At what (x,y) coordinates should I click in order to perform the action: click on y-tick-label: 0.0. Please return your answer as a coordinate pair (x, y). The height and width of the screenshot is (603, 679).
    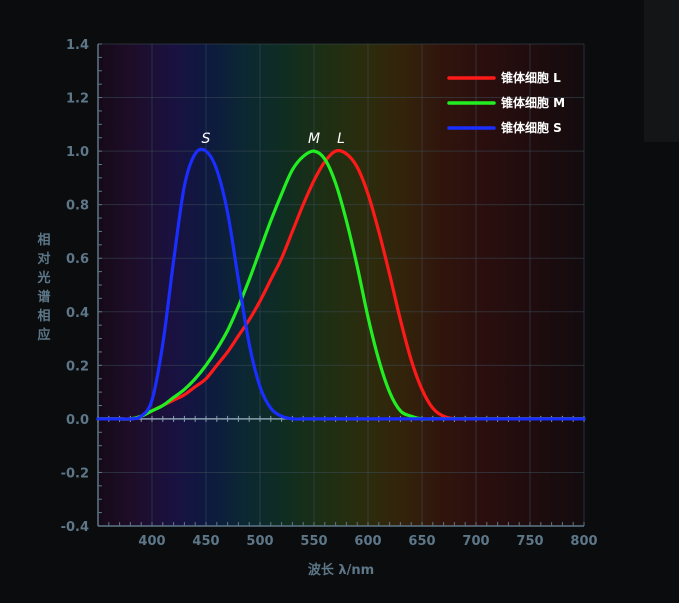
    Looking at the image, I should click on (77, 420).